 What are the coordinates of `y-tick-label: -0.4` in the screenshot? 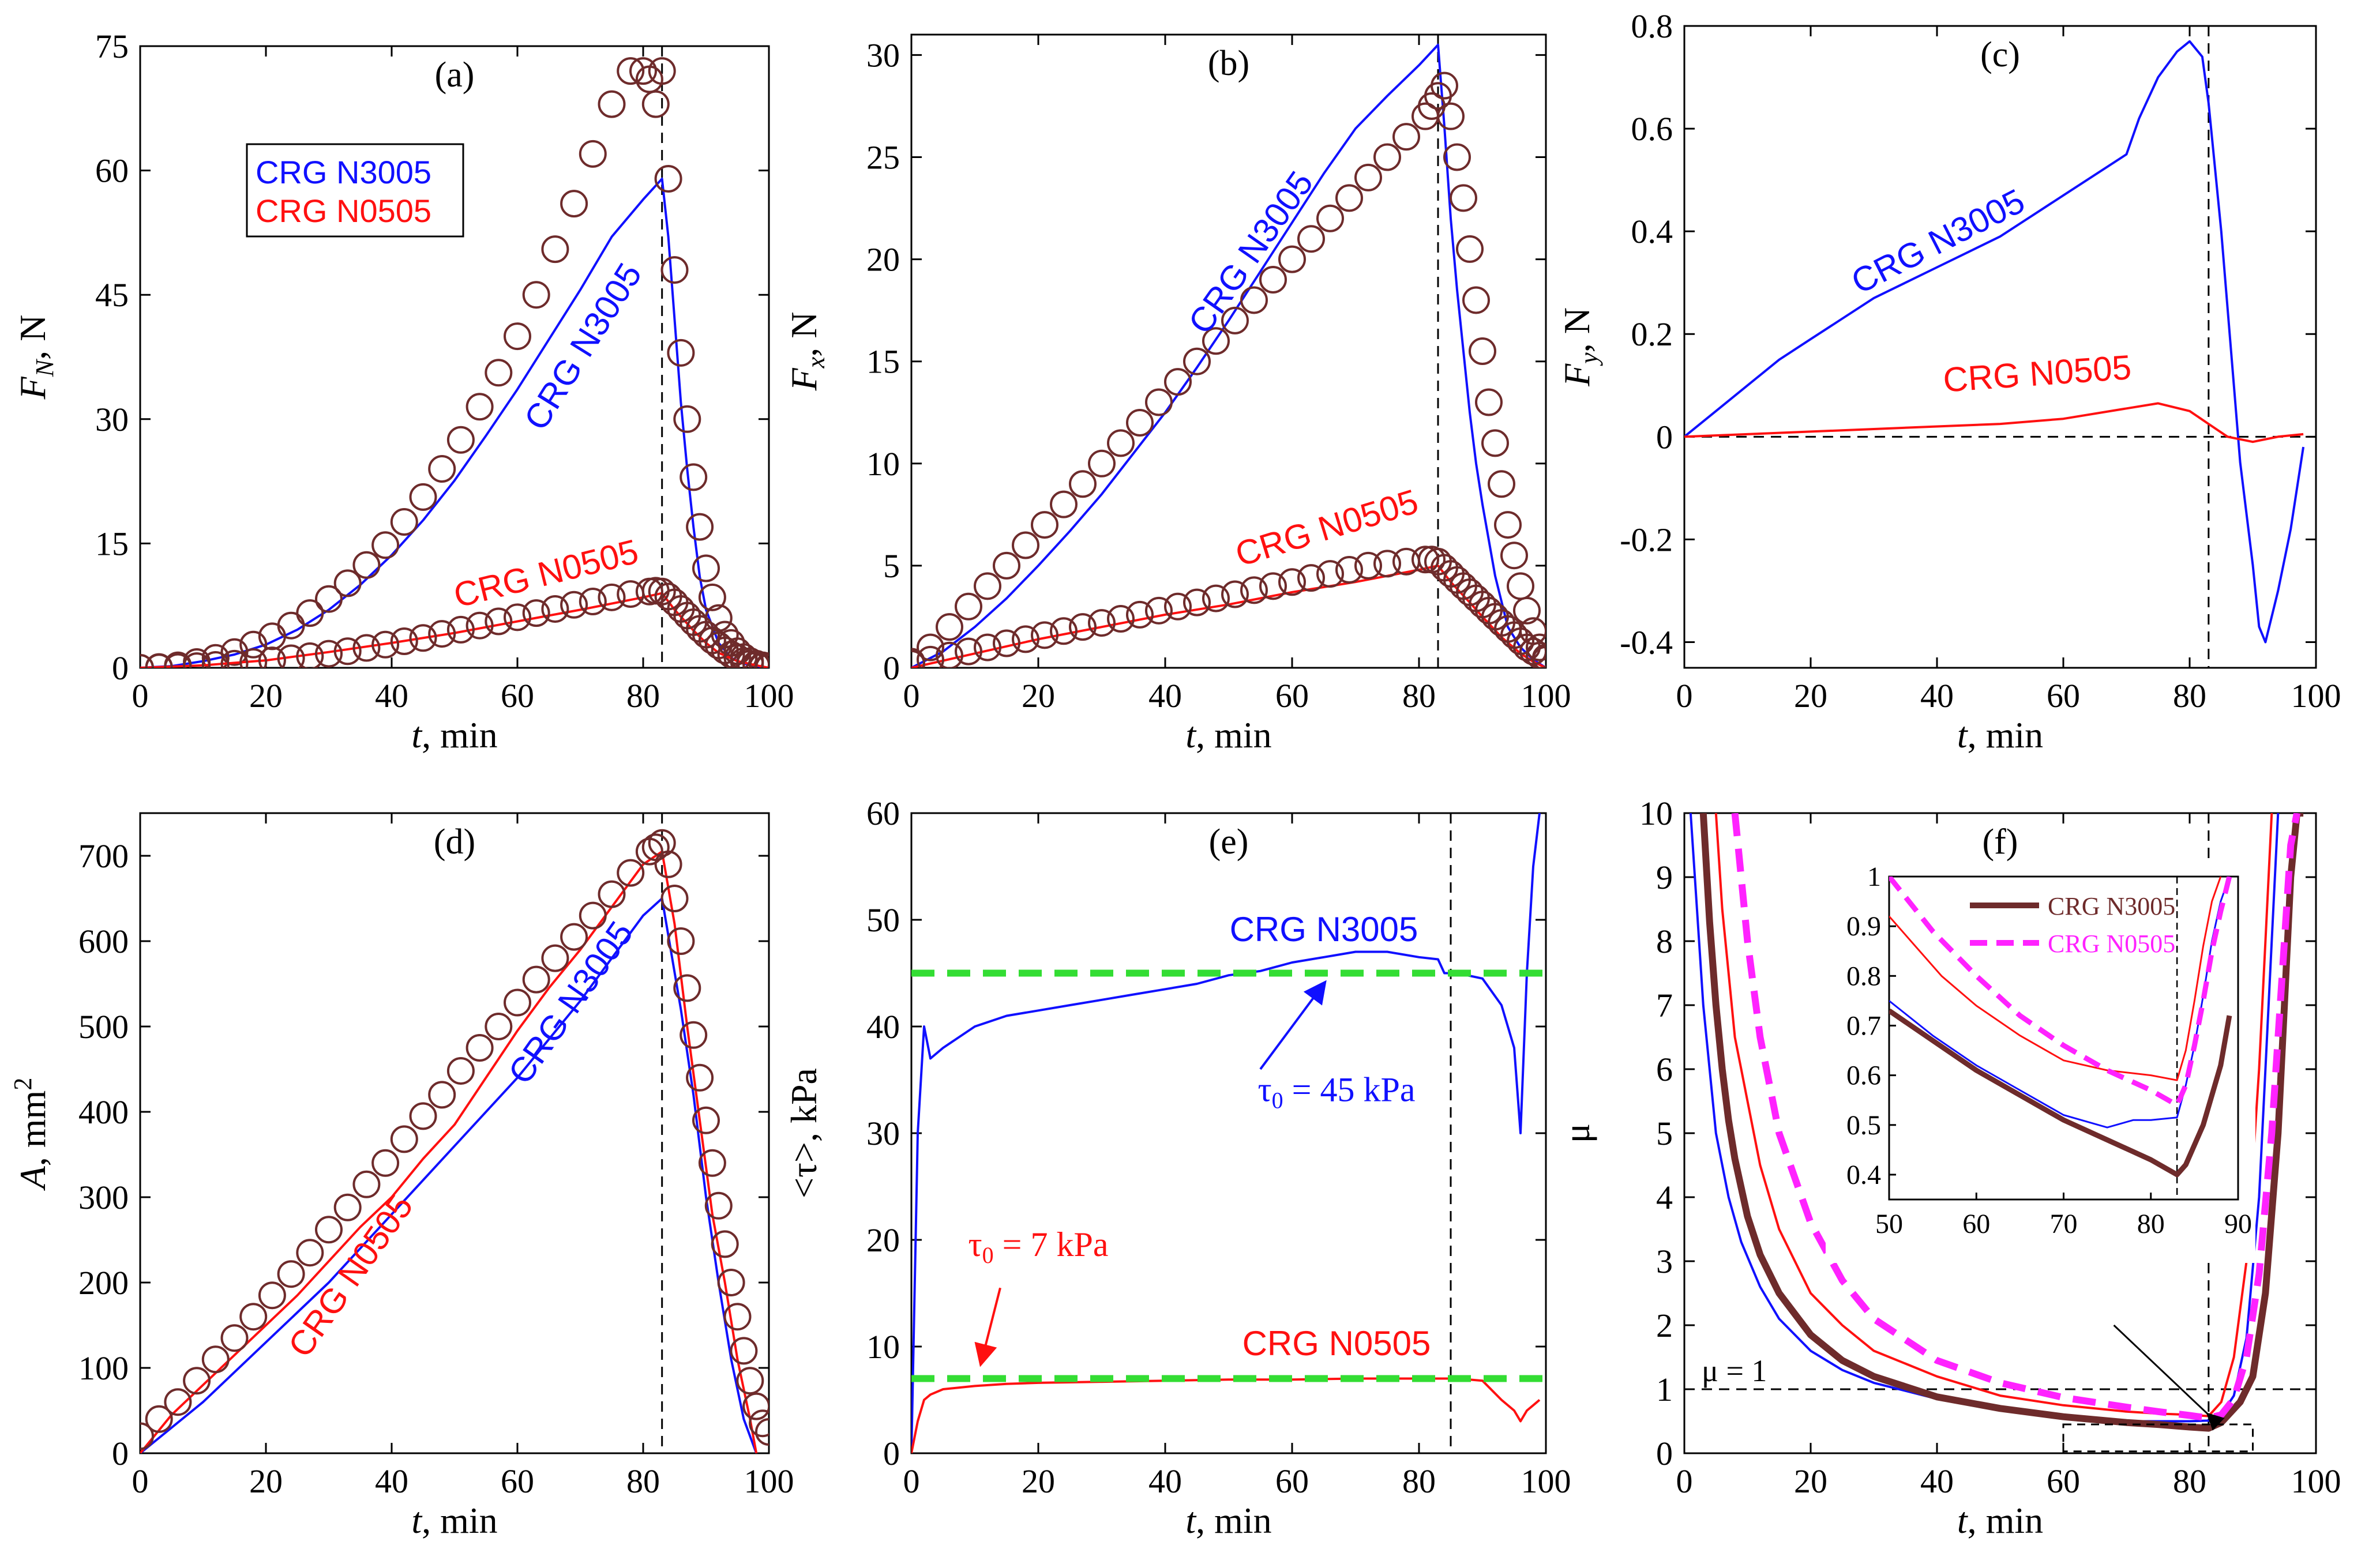 It's located at (1646, 642).